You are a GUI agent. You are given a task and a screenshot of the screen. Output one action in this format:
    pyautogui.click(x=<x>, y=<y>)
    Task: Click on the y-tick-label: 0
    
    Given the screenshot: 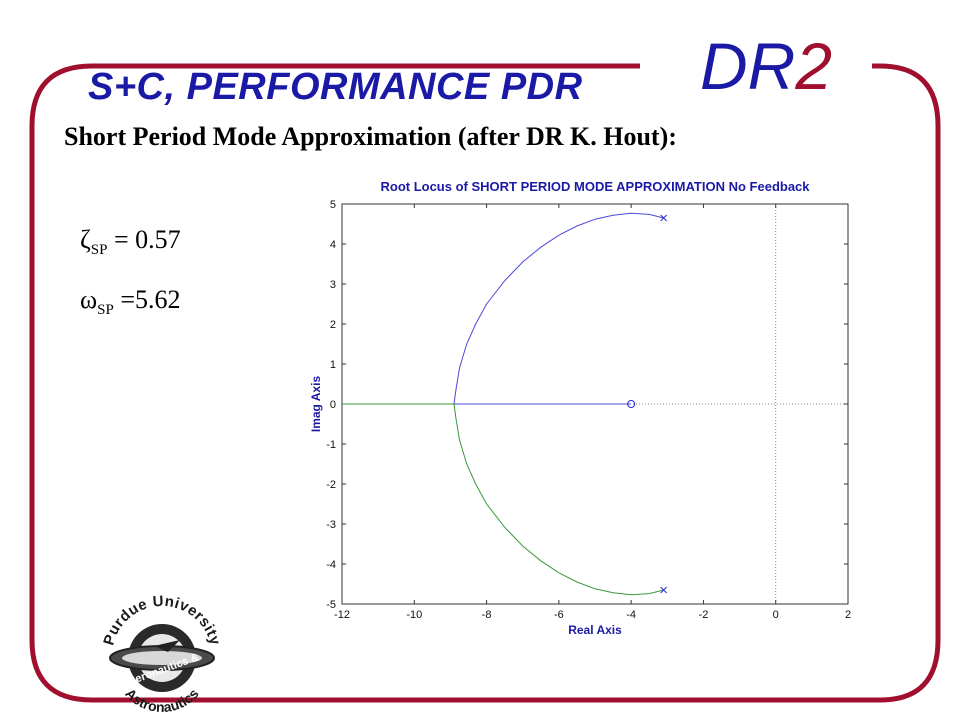 What is the action you would take?
    pyautogui.click(x=333, y=405)
    